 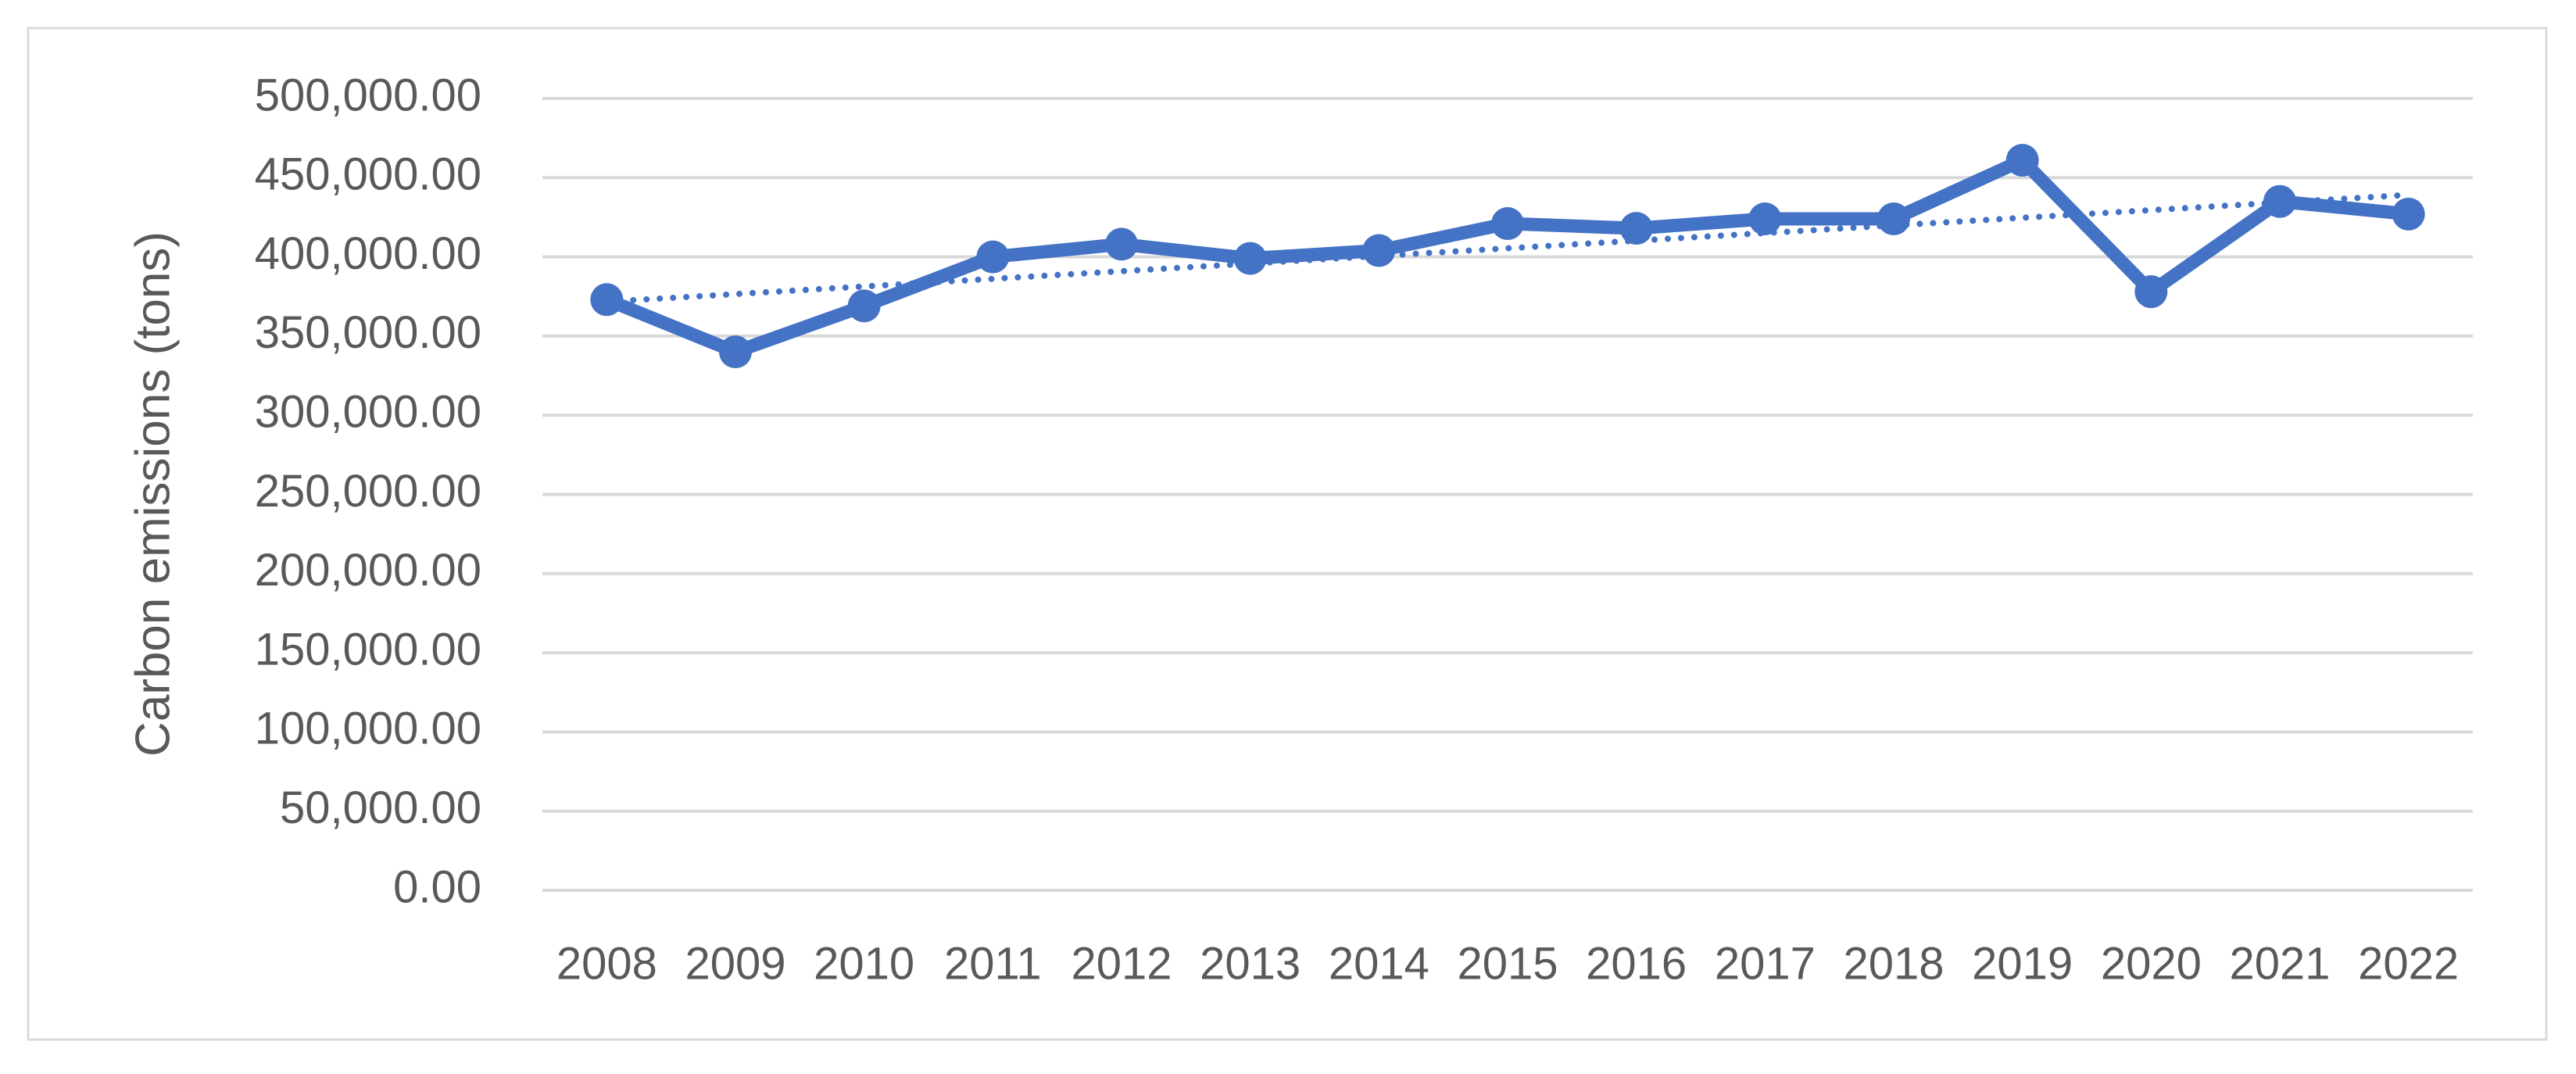 What do you see at coordinates (368, 332) in the screenshot?
I see `y-tick-label: 350,000.00` at bounding box center [368, 332].